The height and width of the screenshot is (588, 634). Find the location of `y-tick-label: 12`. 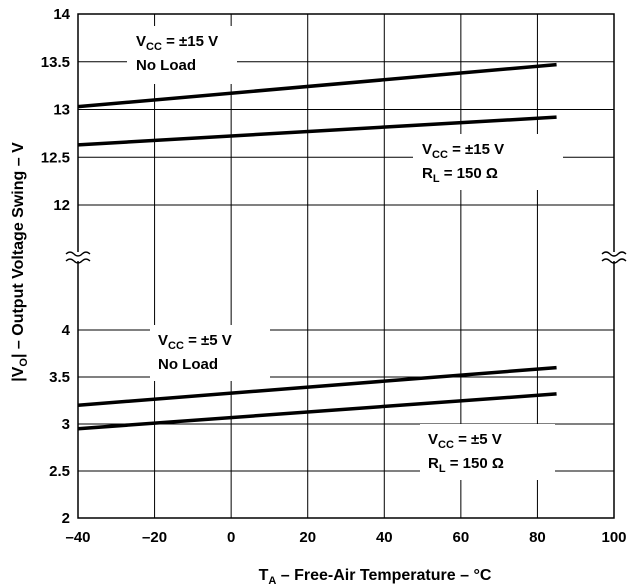

y-tick-label: 12 is located at coordinates (61, 205).